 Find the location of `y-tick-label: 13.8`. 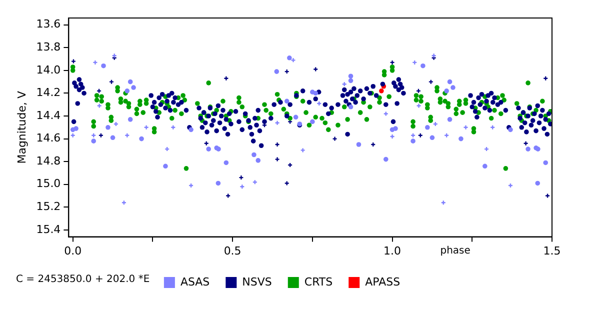

y-tick-label: 13.8 is located at coordinates (48, 47).